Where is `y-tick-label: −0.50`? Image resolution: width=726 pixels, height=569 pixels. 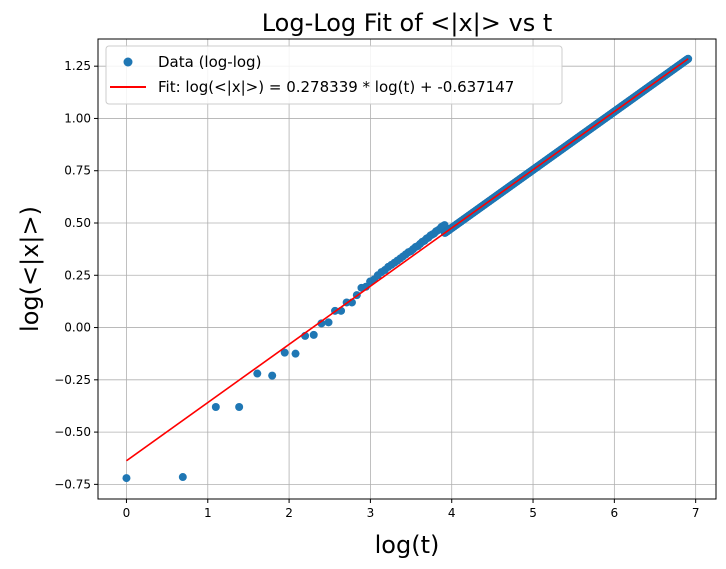 y-tick-label: −0.50 is located at coordinates (72, 432).